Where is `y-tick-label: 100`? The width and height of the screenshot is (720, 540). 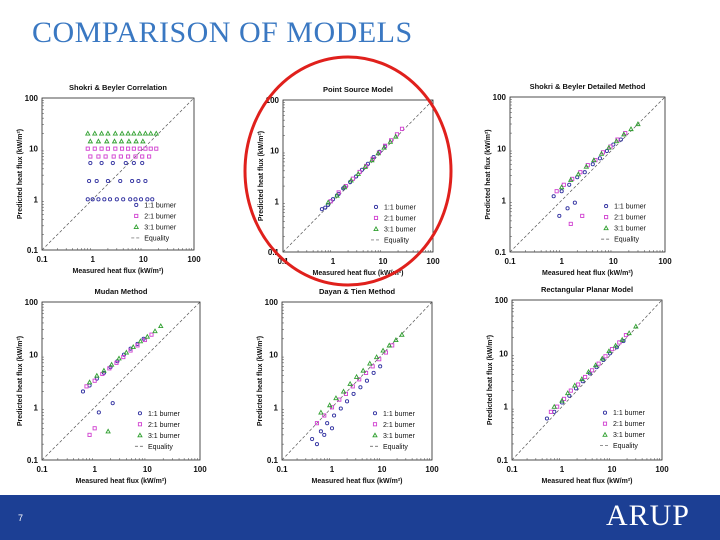
y-tick-label: 100 is located at coordinates (272, 302).